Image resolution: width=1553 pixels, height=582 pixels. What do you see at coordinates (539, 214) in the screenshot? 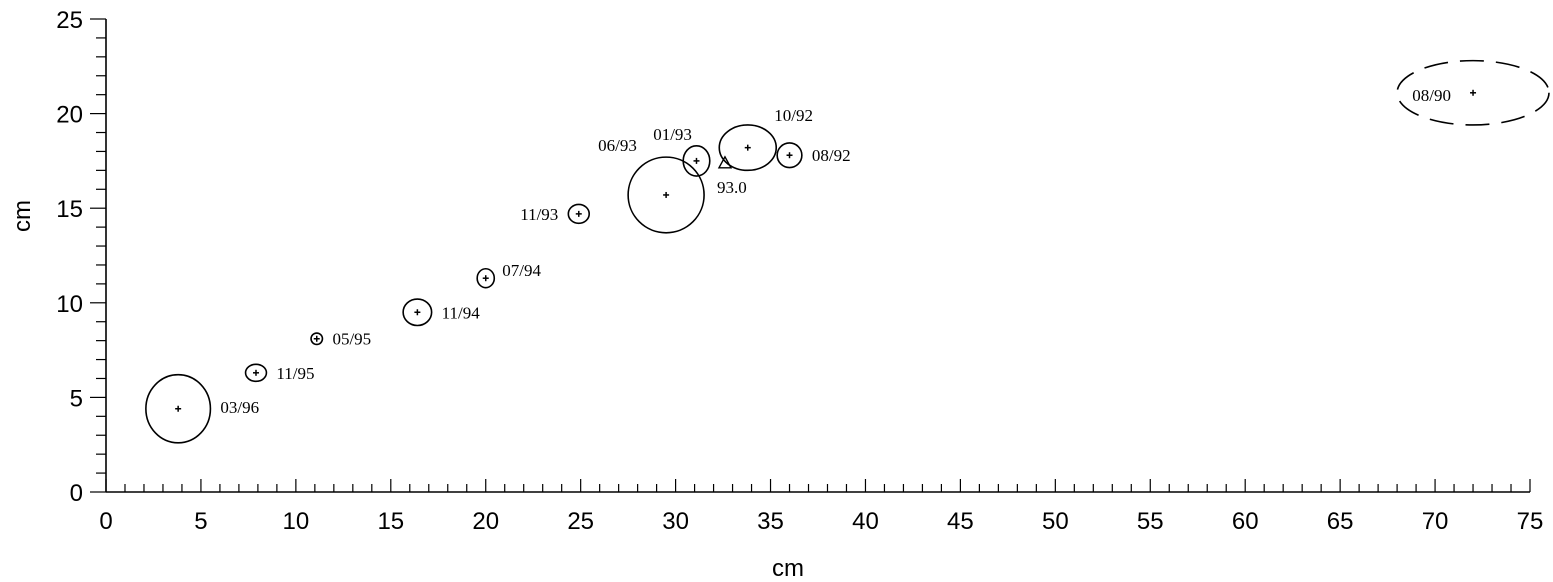
I see `data-point-label: 11/93` at bounding box center [539, 214].